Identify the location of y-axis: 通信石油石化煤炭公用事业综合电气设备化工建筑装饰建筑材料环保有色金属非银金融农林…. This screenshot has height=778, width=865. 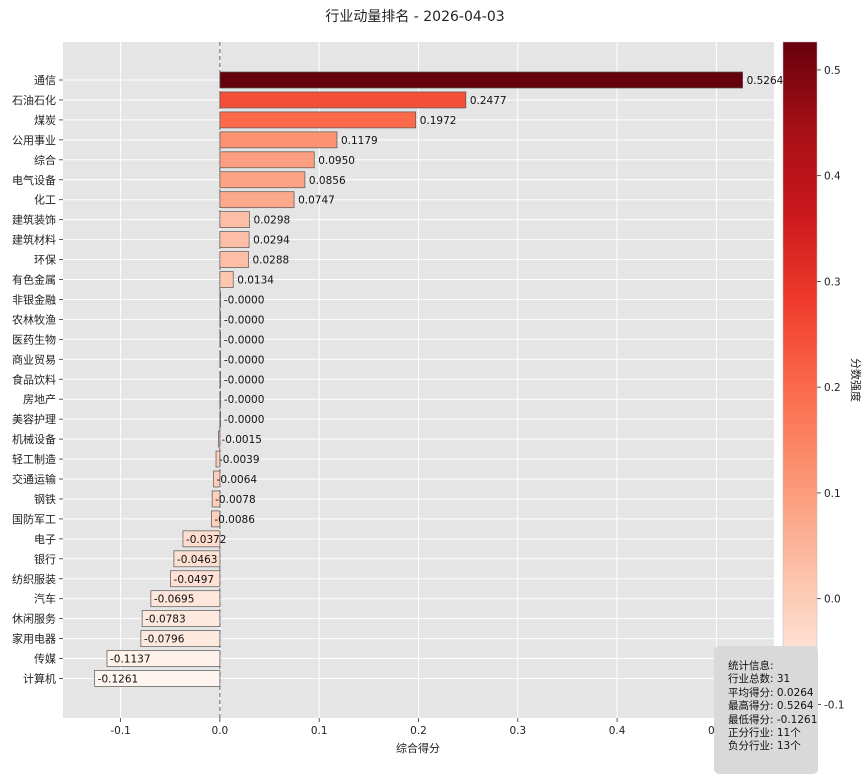
(37, 380).